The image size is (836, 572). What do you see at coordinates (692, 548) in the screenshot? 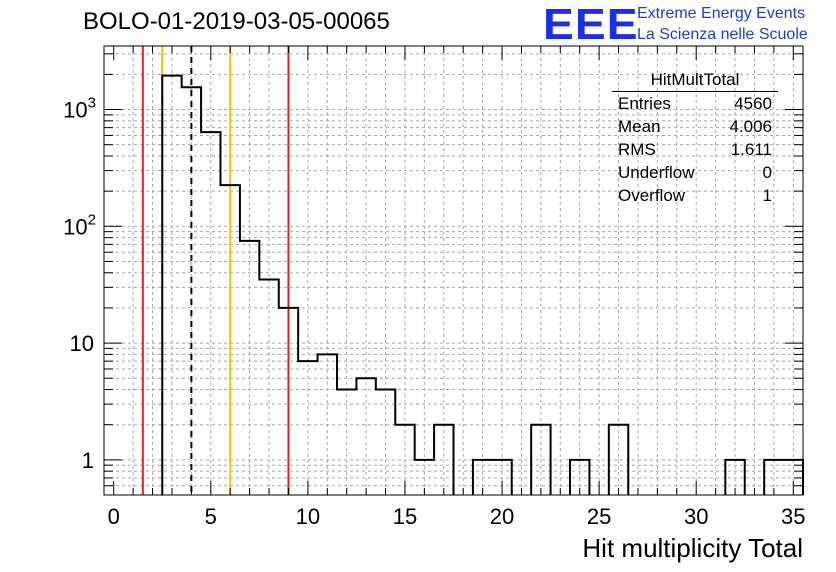
I see `x-axis-label: Hit multiplicity Total` at bounding box center [692, 548].